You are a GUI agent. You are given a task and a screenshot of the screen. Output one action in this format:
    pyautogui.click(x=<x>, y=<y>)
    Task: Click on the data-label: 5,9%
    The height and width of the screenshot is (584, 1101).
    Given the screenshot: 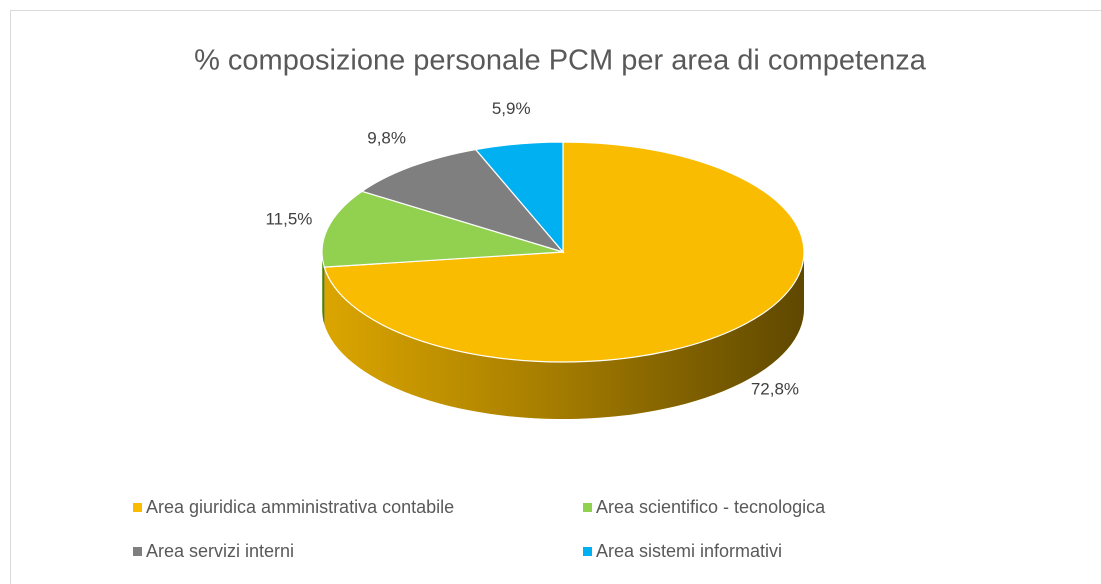 What is the action you would take?
    pyautogui.click(x=511, y=108)
    